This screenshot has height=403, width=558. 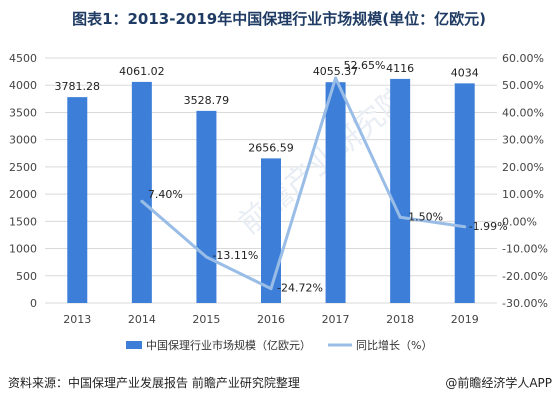 I want to click on bar-value-label: 3781.28, so click(x=78, y=86).